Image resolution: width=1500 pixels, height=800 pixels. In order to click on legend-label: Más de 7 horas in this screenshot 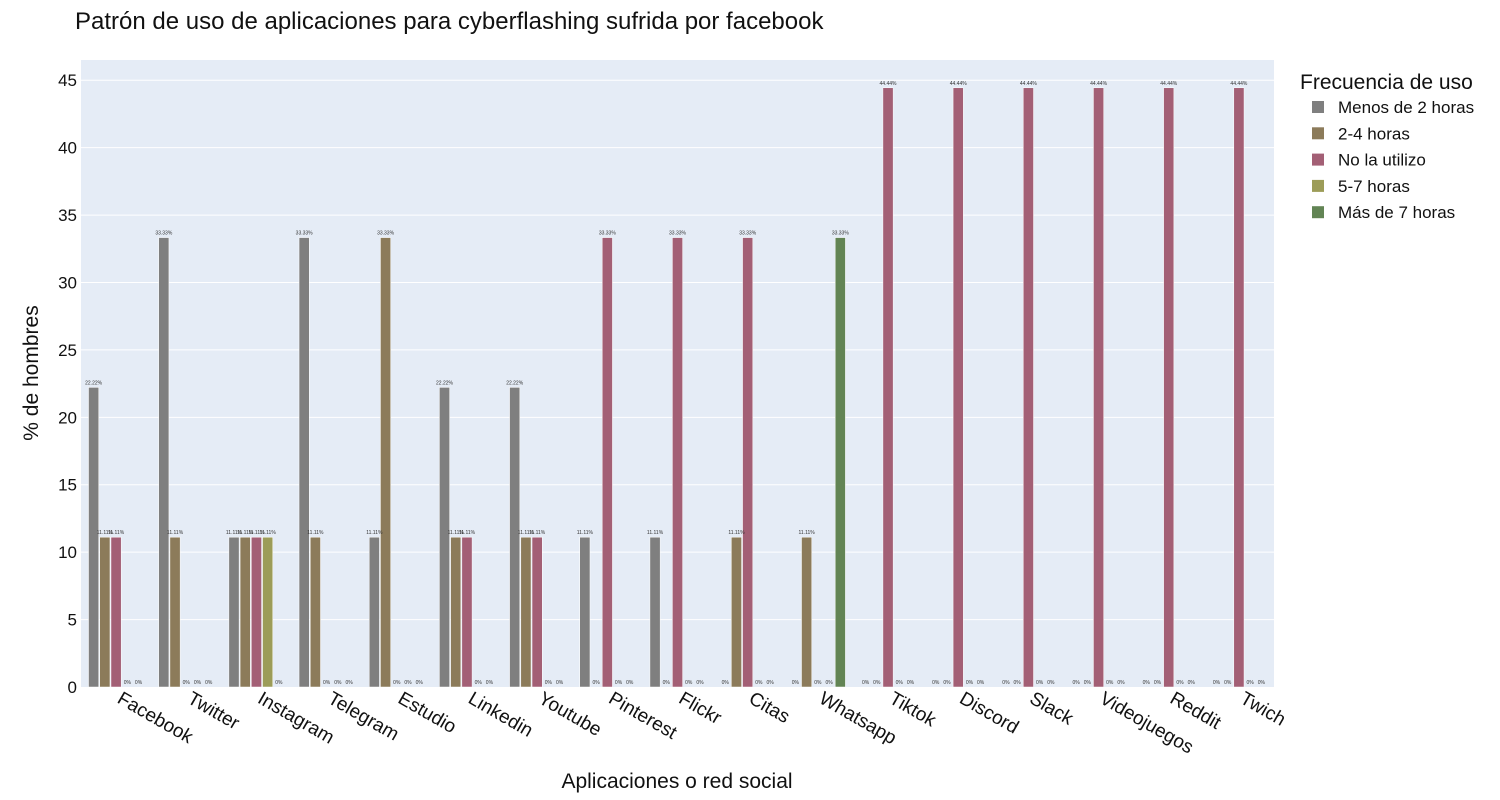, I will do `click(1396, 212)`.